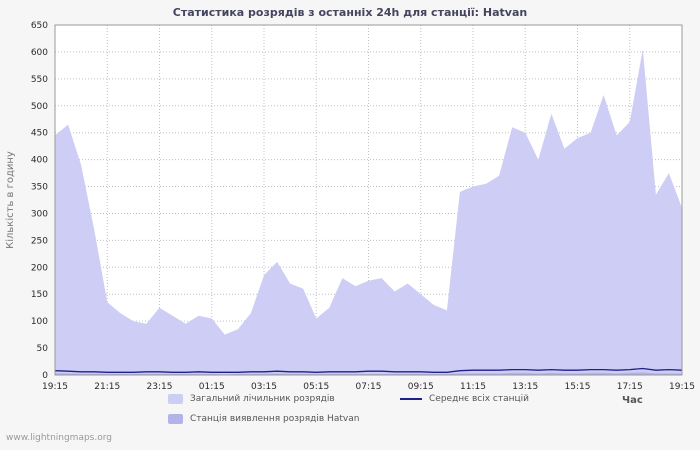 The image size is (700, 450). Describe the element at coordinates (411, 399) in the screenshot. I see `legend-line-average` at that location.